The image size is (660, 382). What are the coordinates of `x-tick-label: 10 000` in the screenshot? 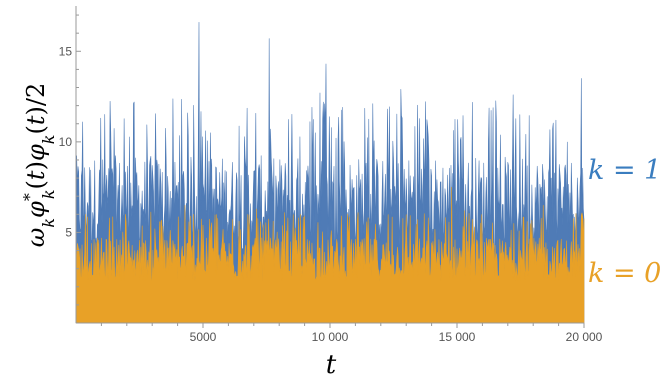 It's located at (330, 337).